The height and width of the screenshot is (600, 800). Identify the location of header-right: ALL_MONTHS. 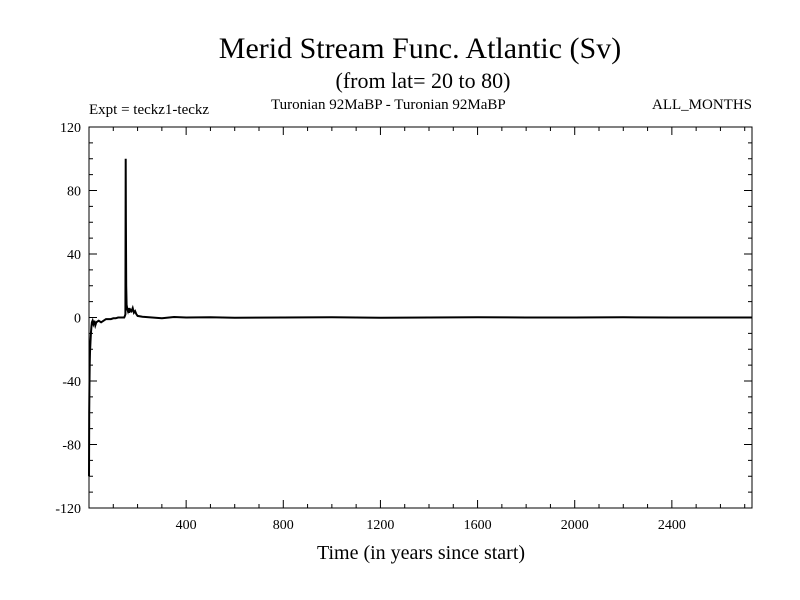
(702, 105).